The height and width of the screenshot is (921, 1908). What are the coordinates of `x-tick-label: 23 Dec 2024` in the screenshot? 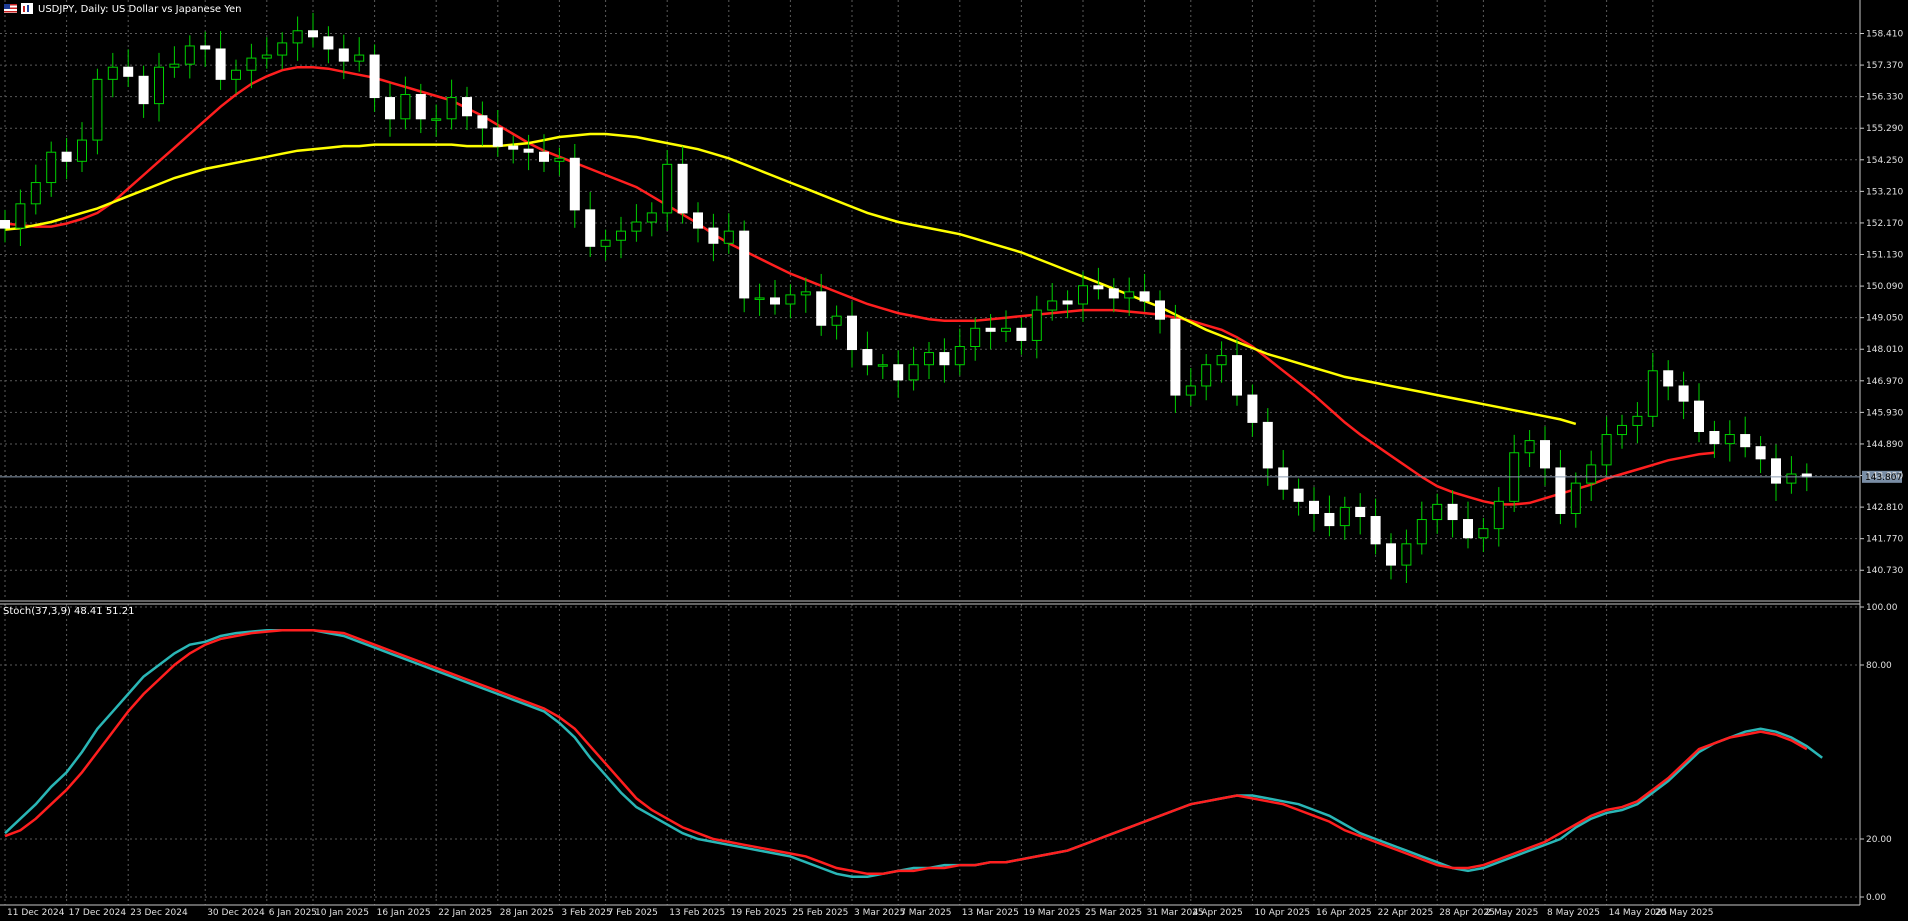 It's located at (159, 913).